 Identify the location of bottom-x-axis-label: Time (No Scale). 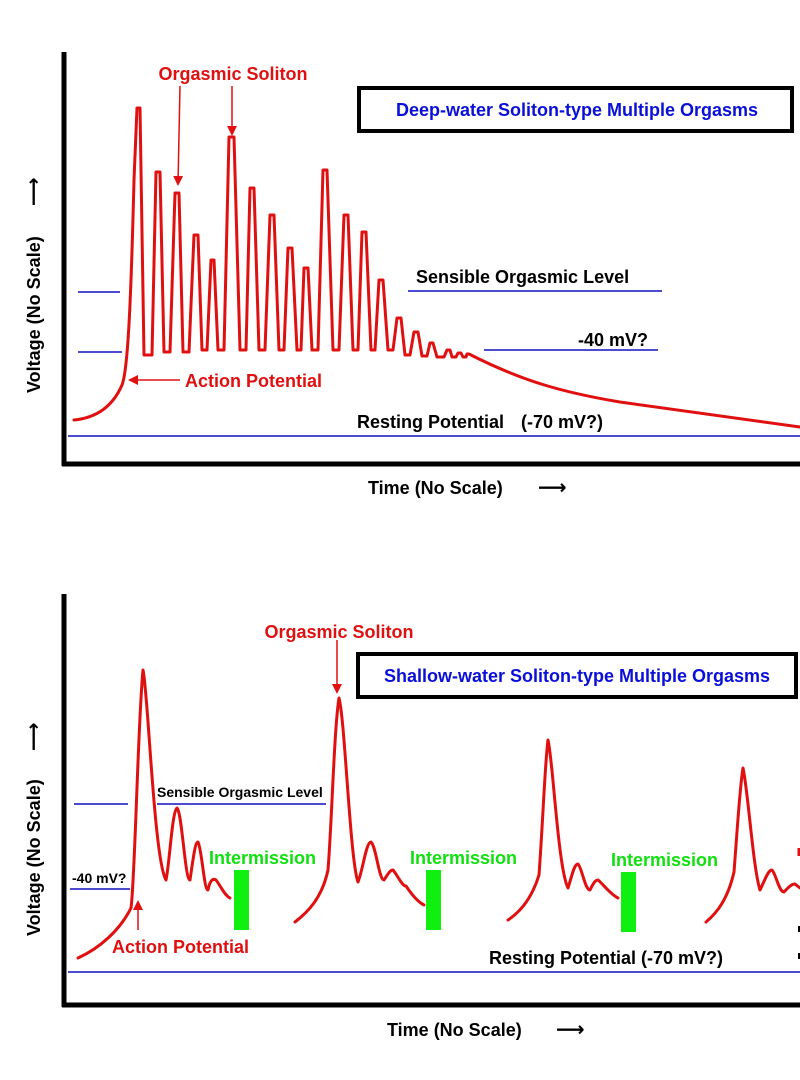
(454, 1030).